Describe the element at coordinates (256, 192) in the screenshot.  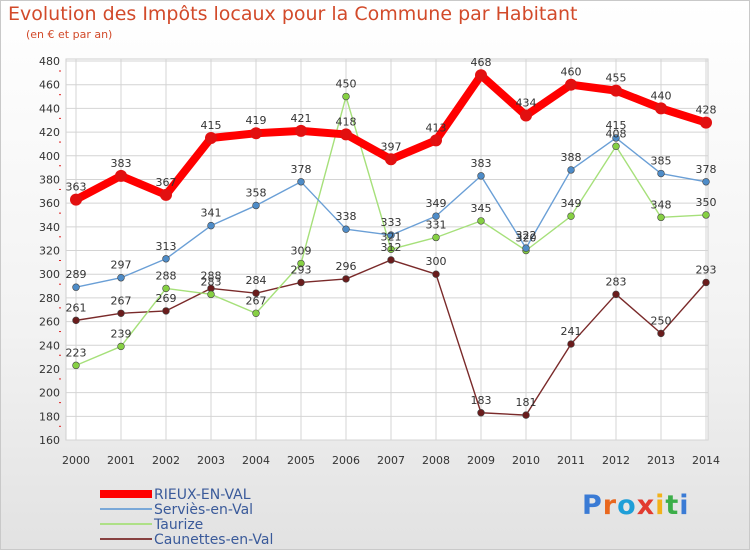
I see `data-label: 358` at that location.